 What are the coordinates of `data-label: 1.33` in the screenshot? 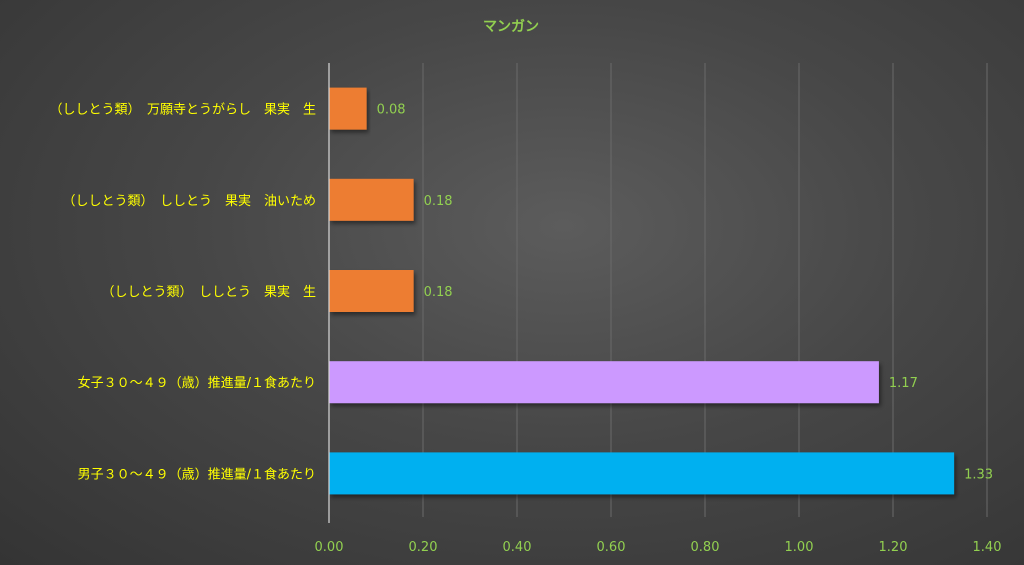 It's located at (978, 474).